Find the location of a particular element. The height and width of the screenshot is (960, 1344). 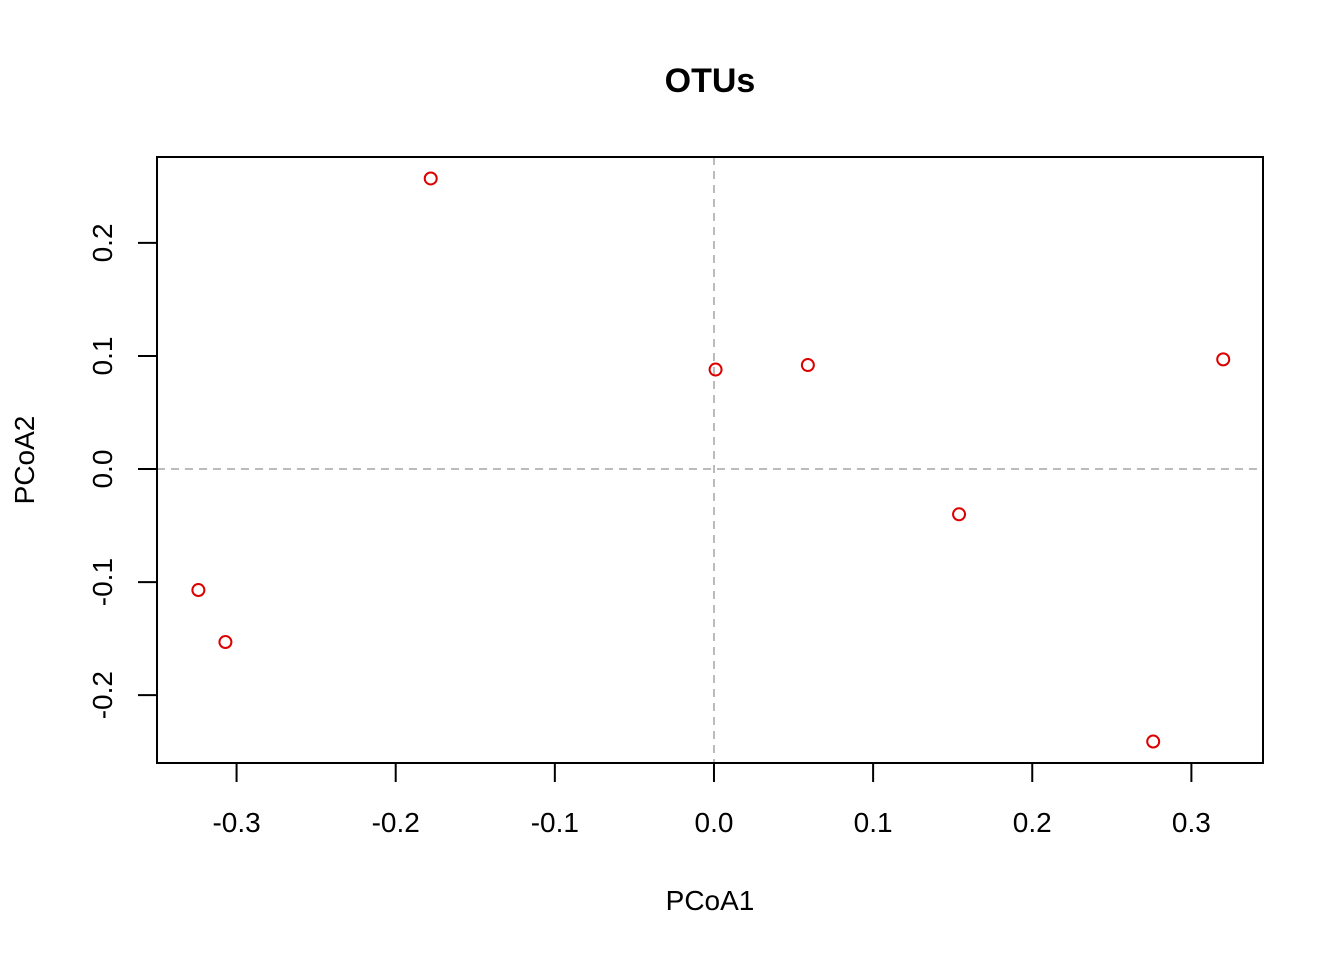

y-tick-label: -0.2 is located at coordinates (102, 695).